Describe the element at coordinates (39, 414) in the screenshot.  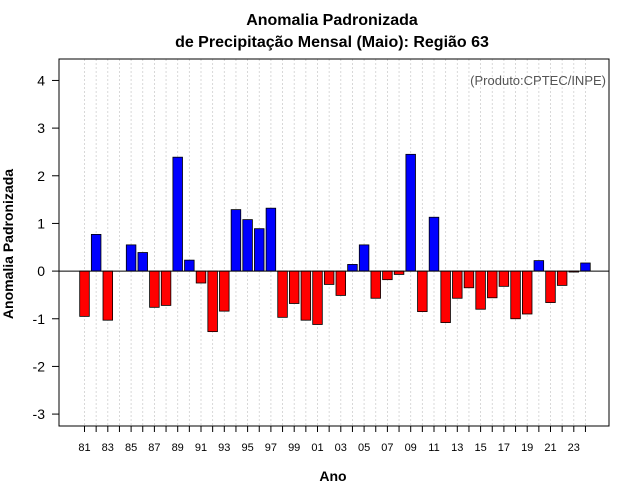
I see `y-tick-label: -3` at that location.